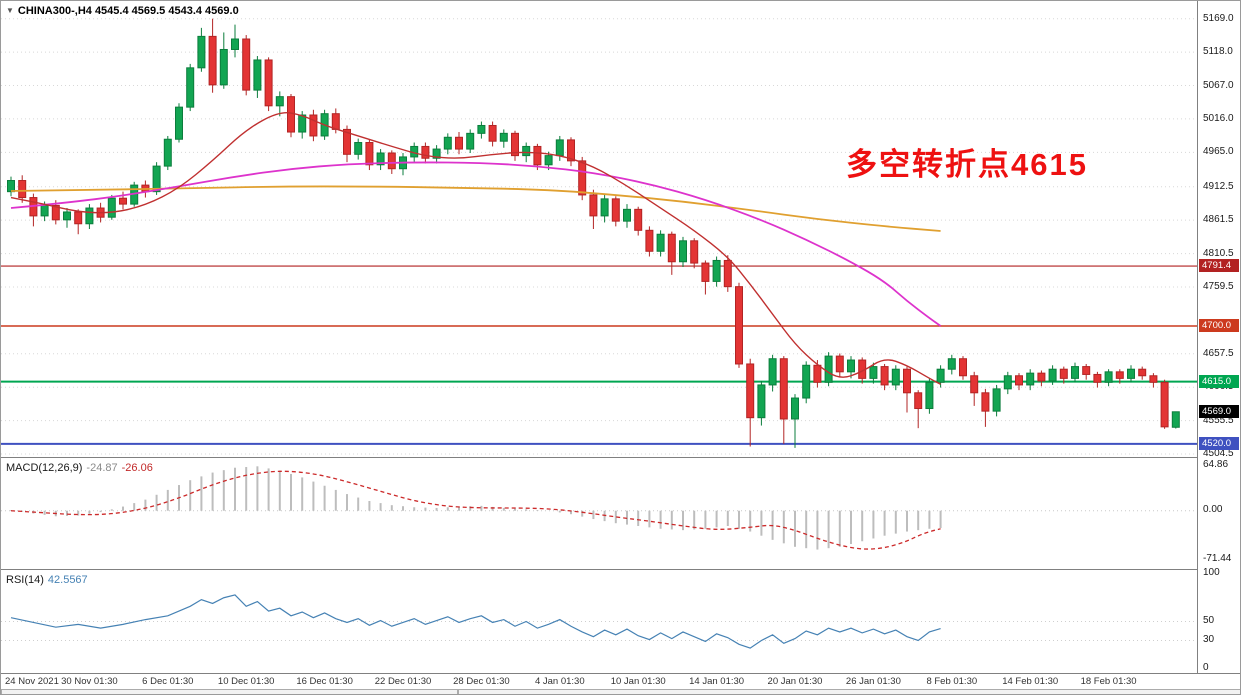  Describe the element at coordinates (1213, 509) in the screenshot. I see `axis-tick-label: 0.00` at that location.